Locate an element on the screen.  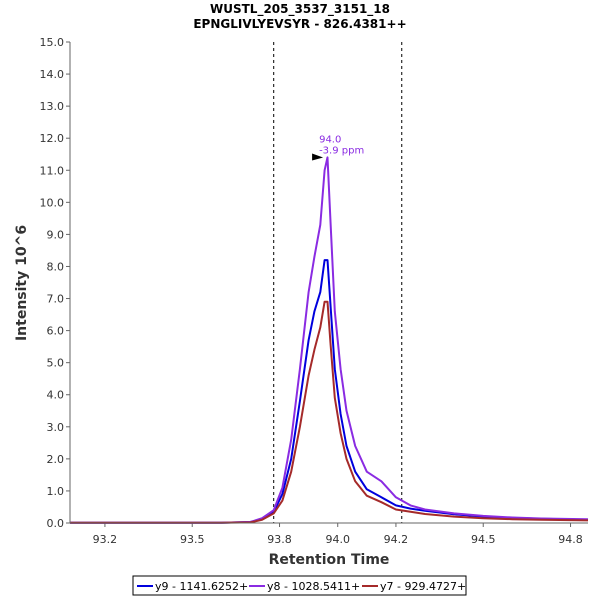
y-tick-label: 10.0 is located at coordinates (52, 202).